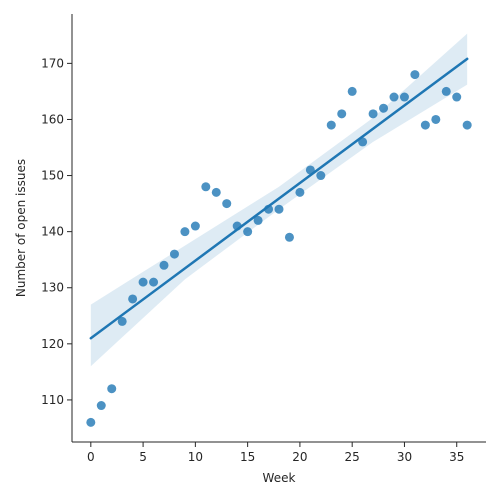 The image size is (500, 500). What do you see at coordinates (52, 288) in the screenshot?
I see `y-tick-label: 130` at bounding box center [52, 288].